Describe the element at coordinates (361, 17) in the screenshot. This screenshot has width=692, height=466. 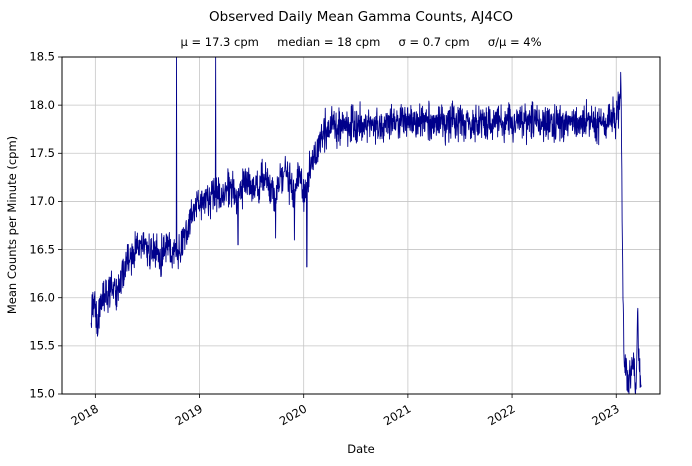
I see `chart-title: Observed Daily Mean Gamma Counts, AJ4CO` at that location.